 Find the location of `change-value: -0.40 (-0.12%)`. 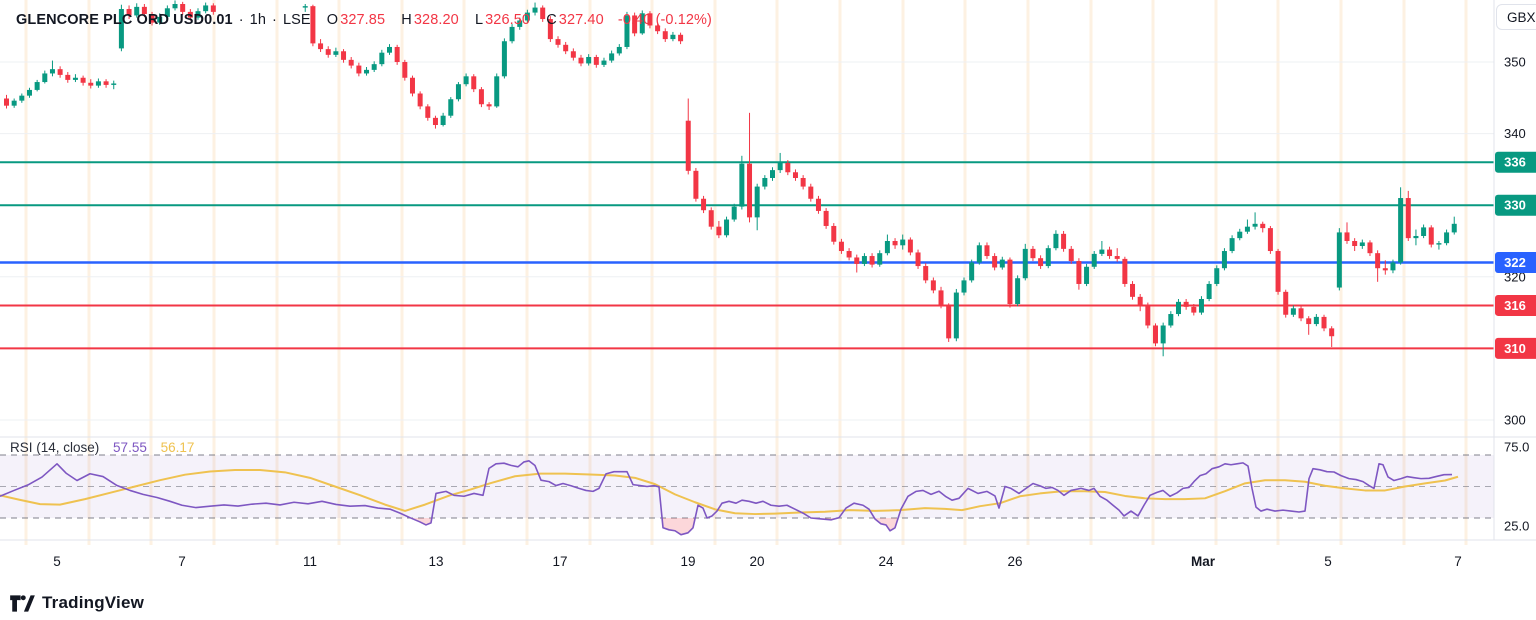

change-value: -0.40 (-0.12%) is located at coordinates (664, 20).